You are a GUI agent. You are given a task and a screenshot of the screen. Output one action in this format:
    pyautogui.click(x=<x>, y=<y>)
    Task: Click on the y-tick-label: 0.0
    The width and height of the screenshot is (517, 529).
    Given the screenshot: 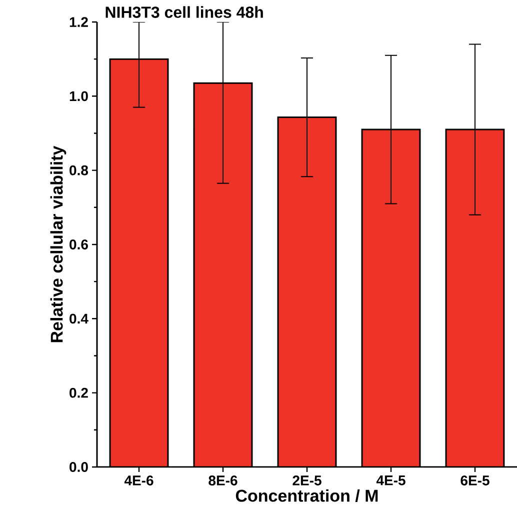 What is the action you would take?
    pyautogui.click(x=79, y=467)
    